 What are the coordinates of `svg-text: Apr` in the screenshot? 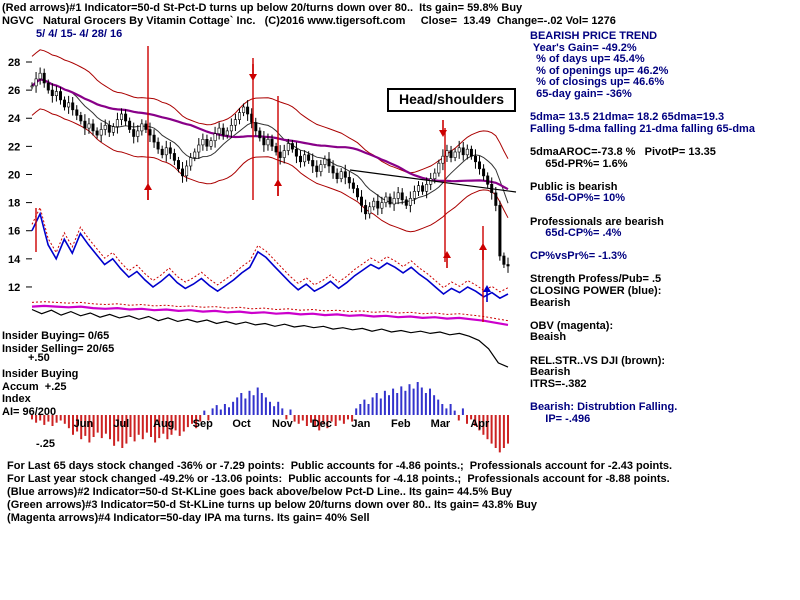 It's located at (480, 424).